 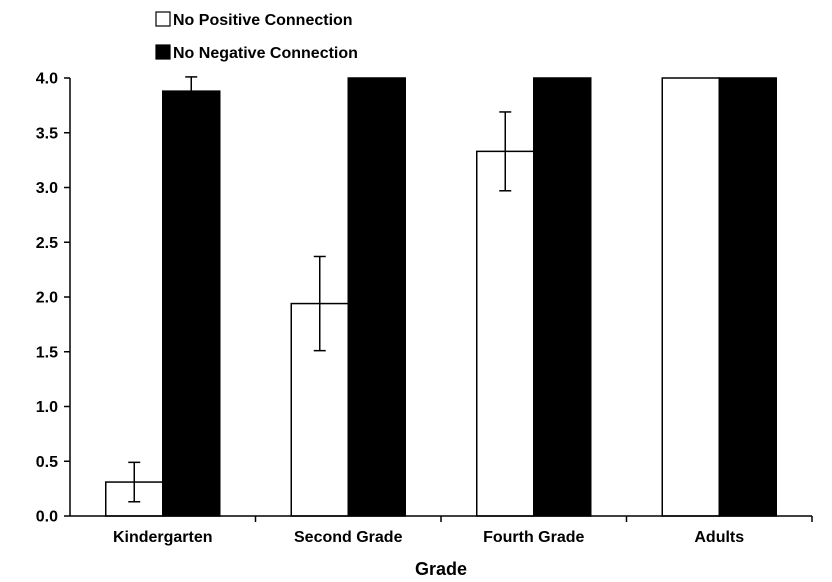 I want to click on y-axis-ticks: 0.0 0.5 1.0 1.5 2.0 2.5 3.0 3.5 4.0, so click(x=53, y=298).